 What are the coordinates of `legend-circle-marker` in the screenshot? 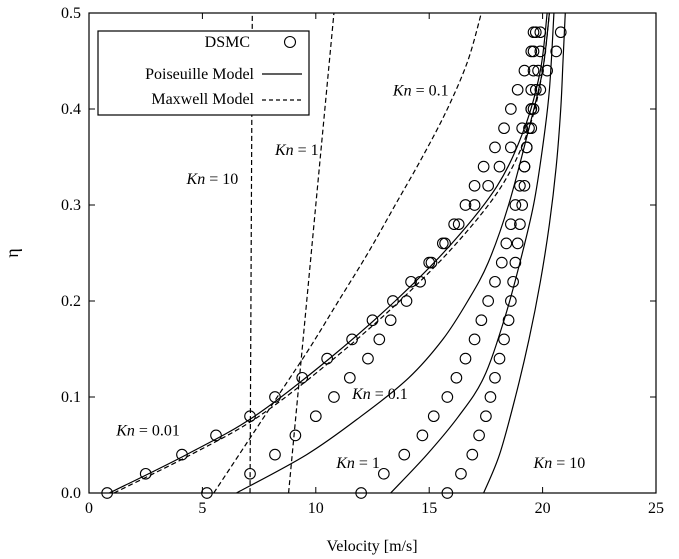 It's located at (290, 42).